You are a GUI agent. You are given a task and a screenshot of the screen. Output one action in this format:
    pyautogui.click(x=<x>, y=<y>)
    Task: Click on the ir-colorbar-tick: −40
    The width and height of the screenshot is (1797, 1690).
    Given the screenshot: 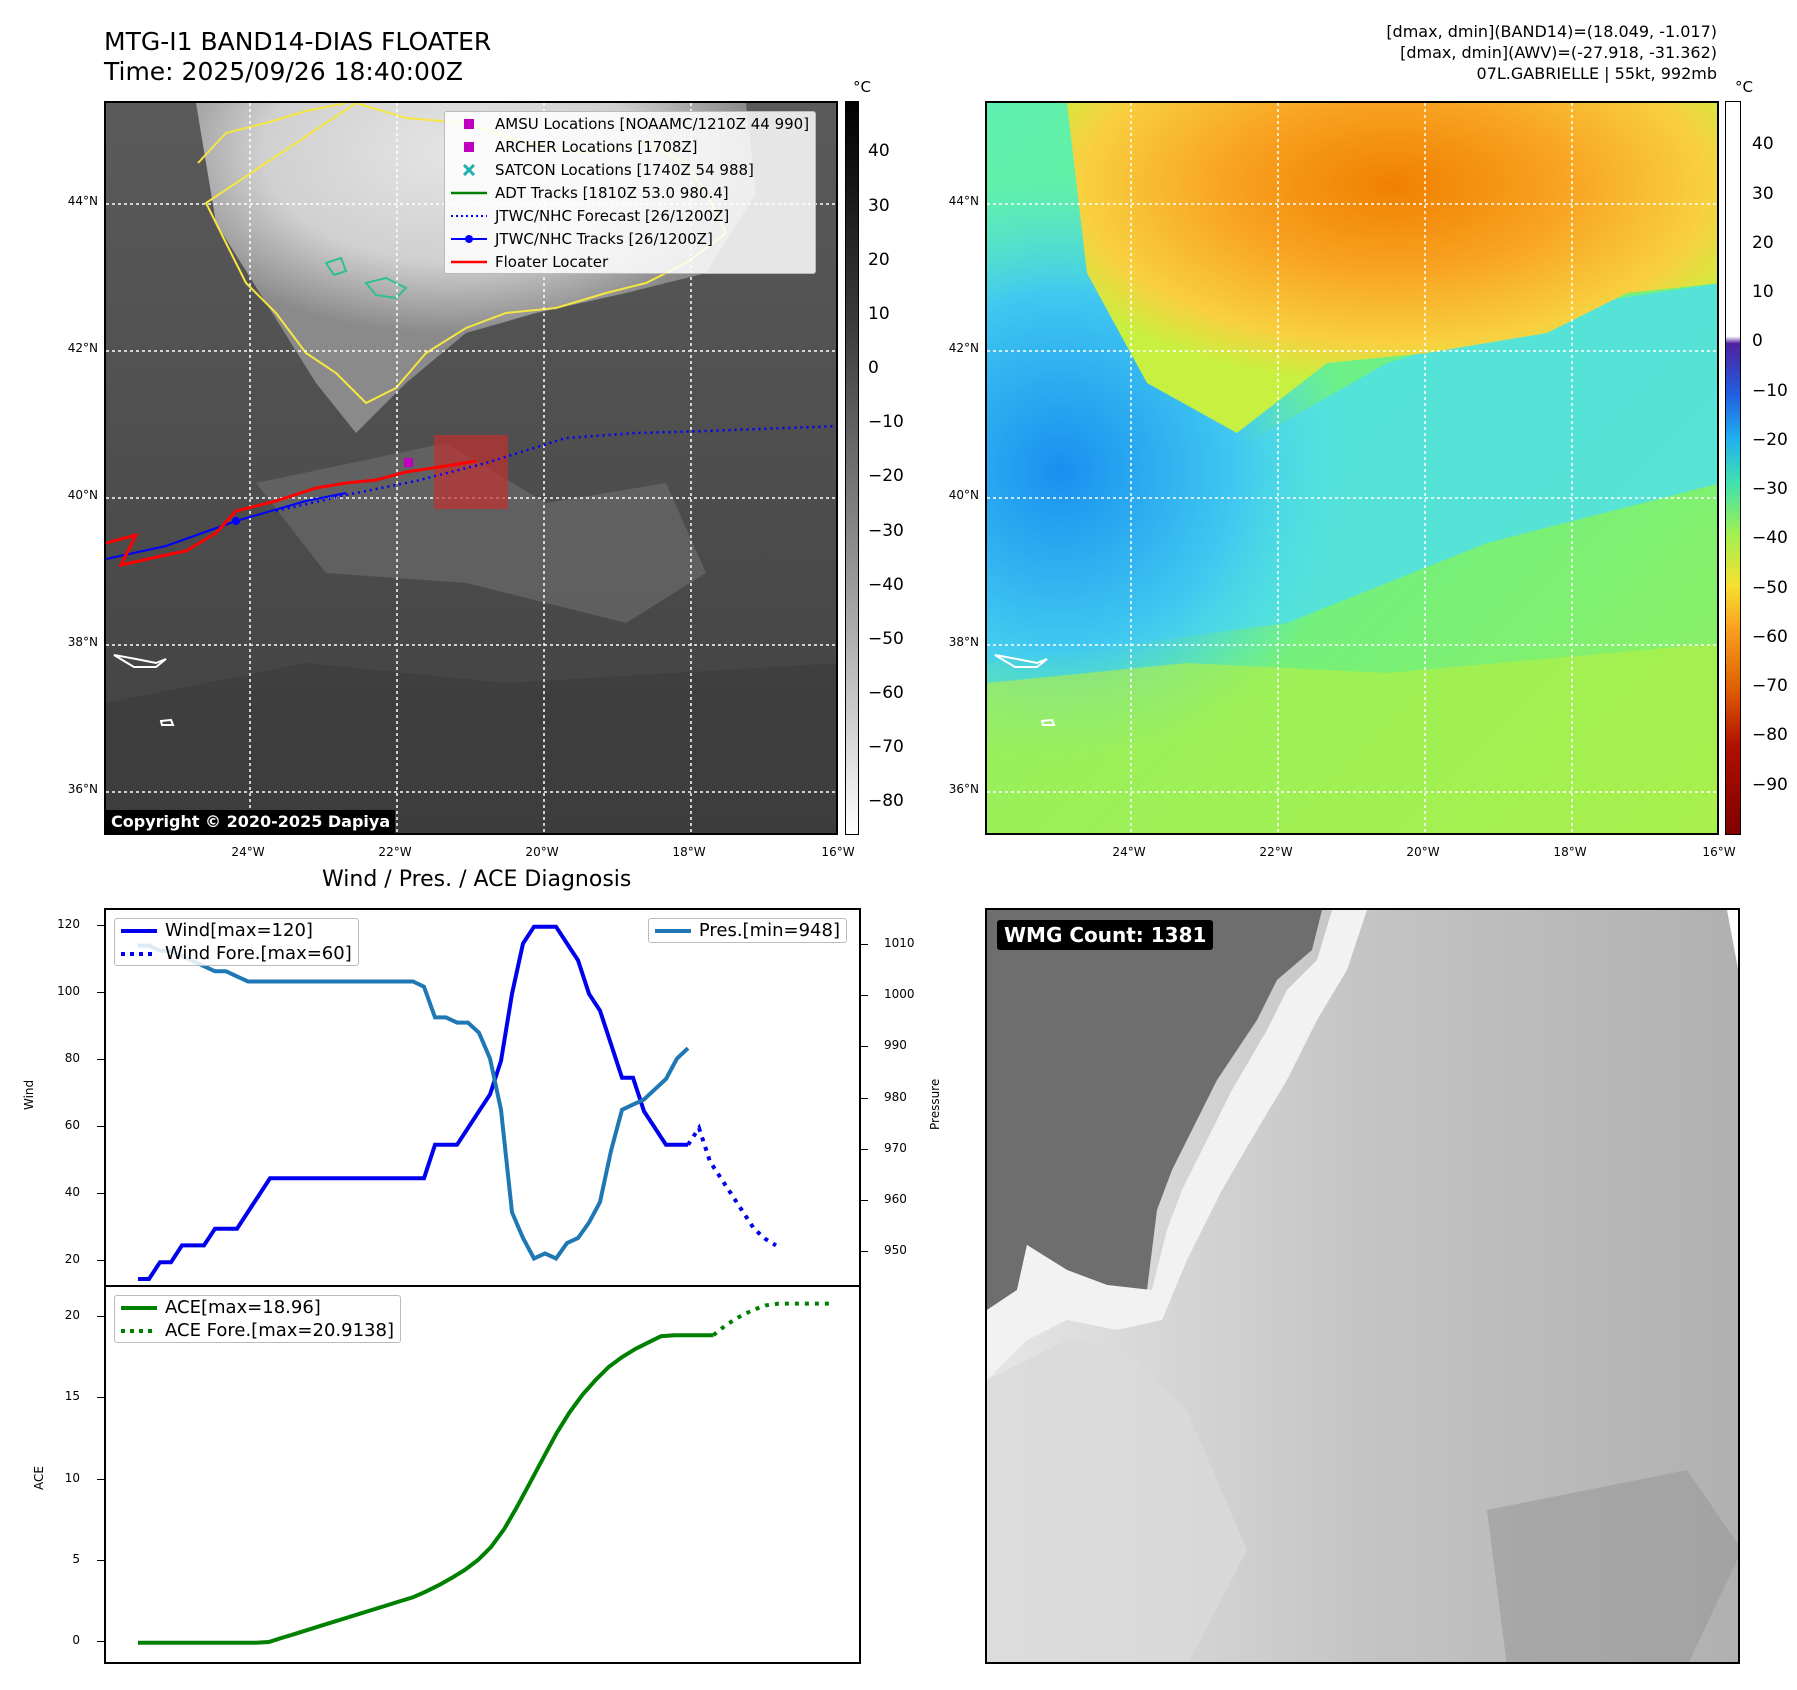 What is the action you would take?
    pyautogui.click(x=886, y=584)
    